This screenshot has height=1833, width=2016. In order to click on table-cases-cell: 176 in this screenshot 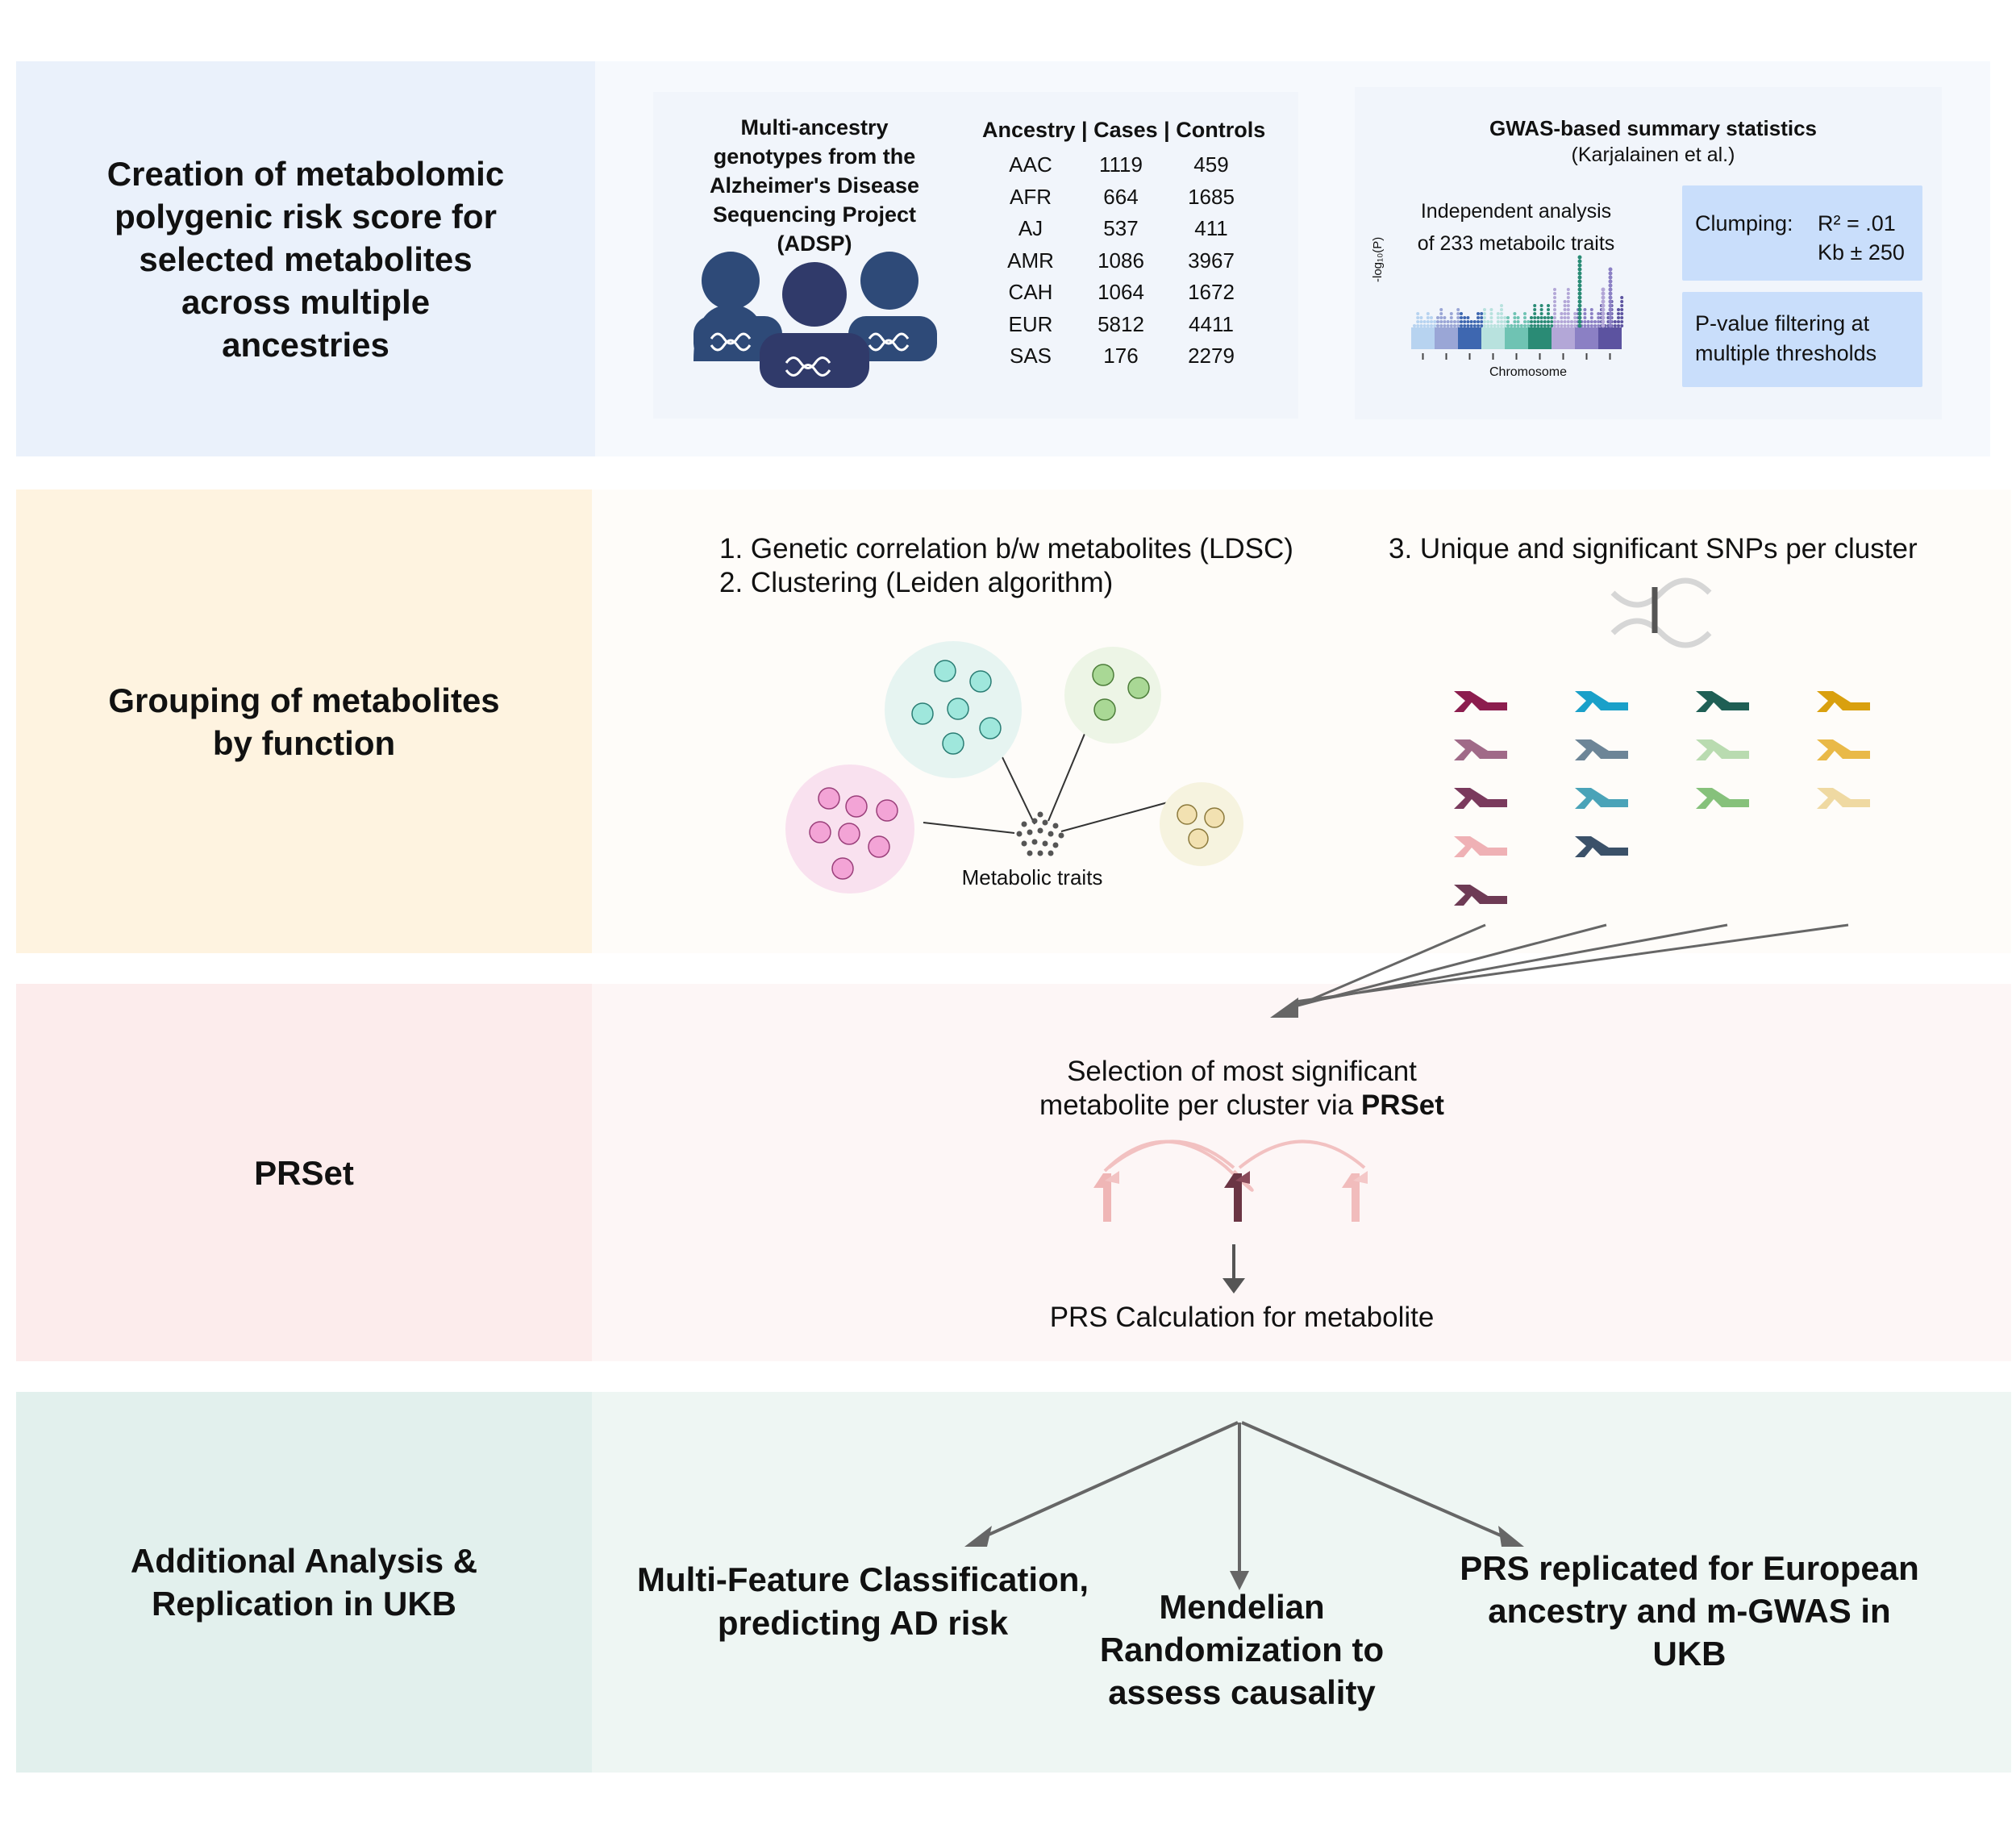, I will do `click(1121, 356)`.